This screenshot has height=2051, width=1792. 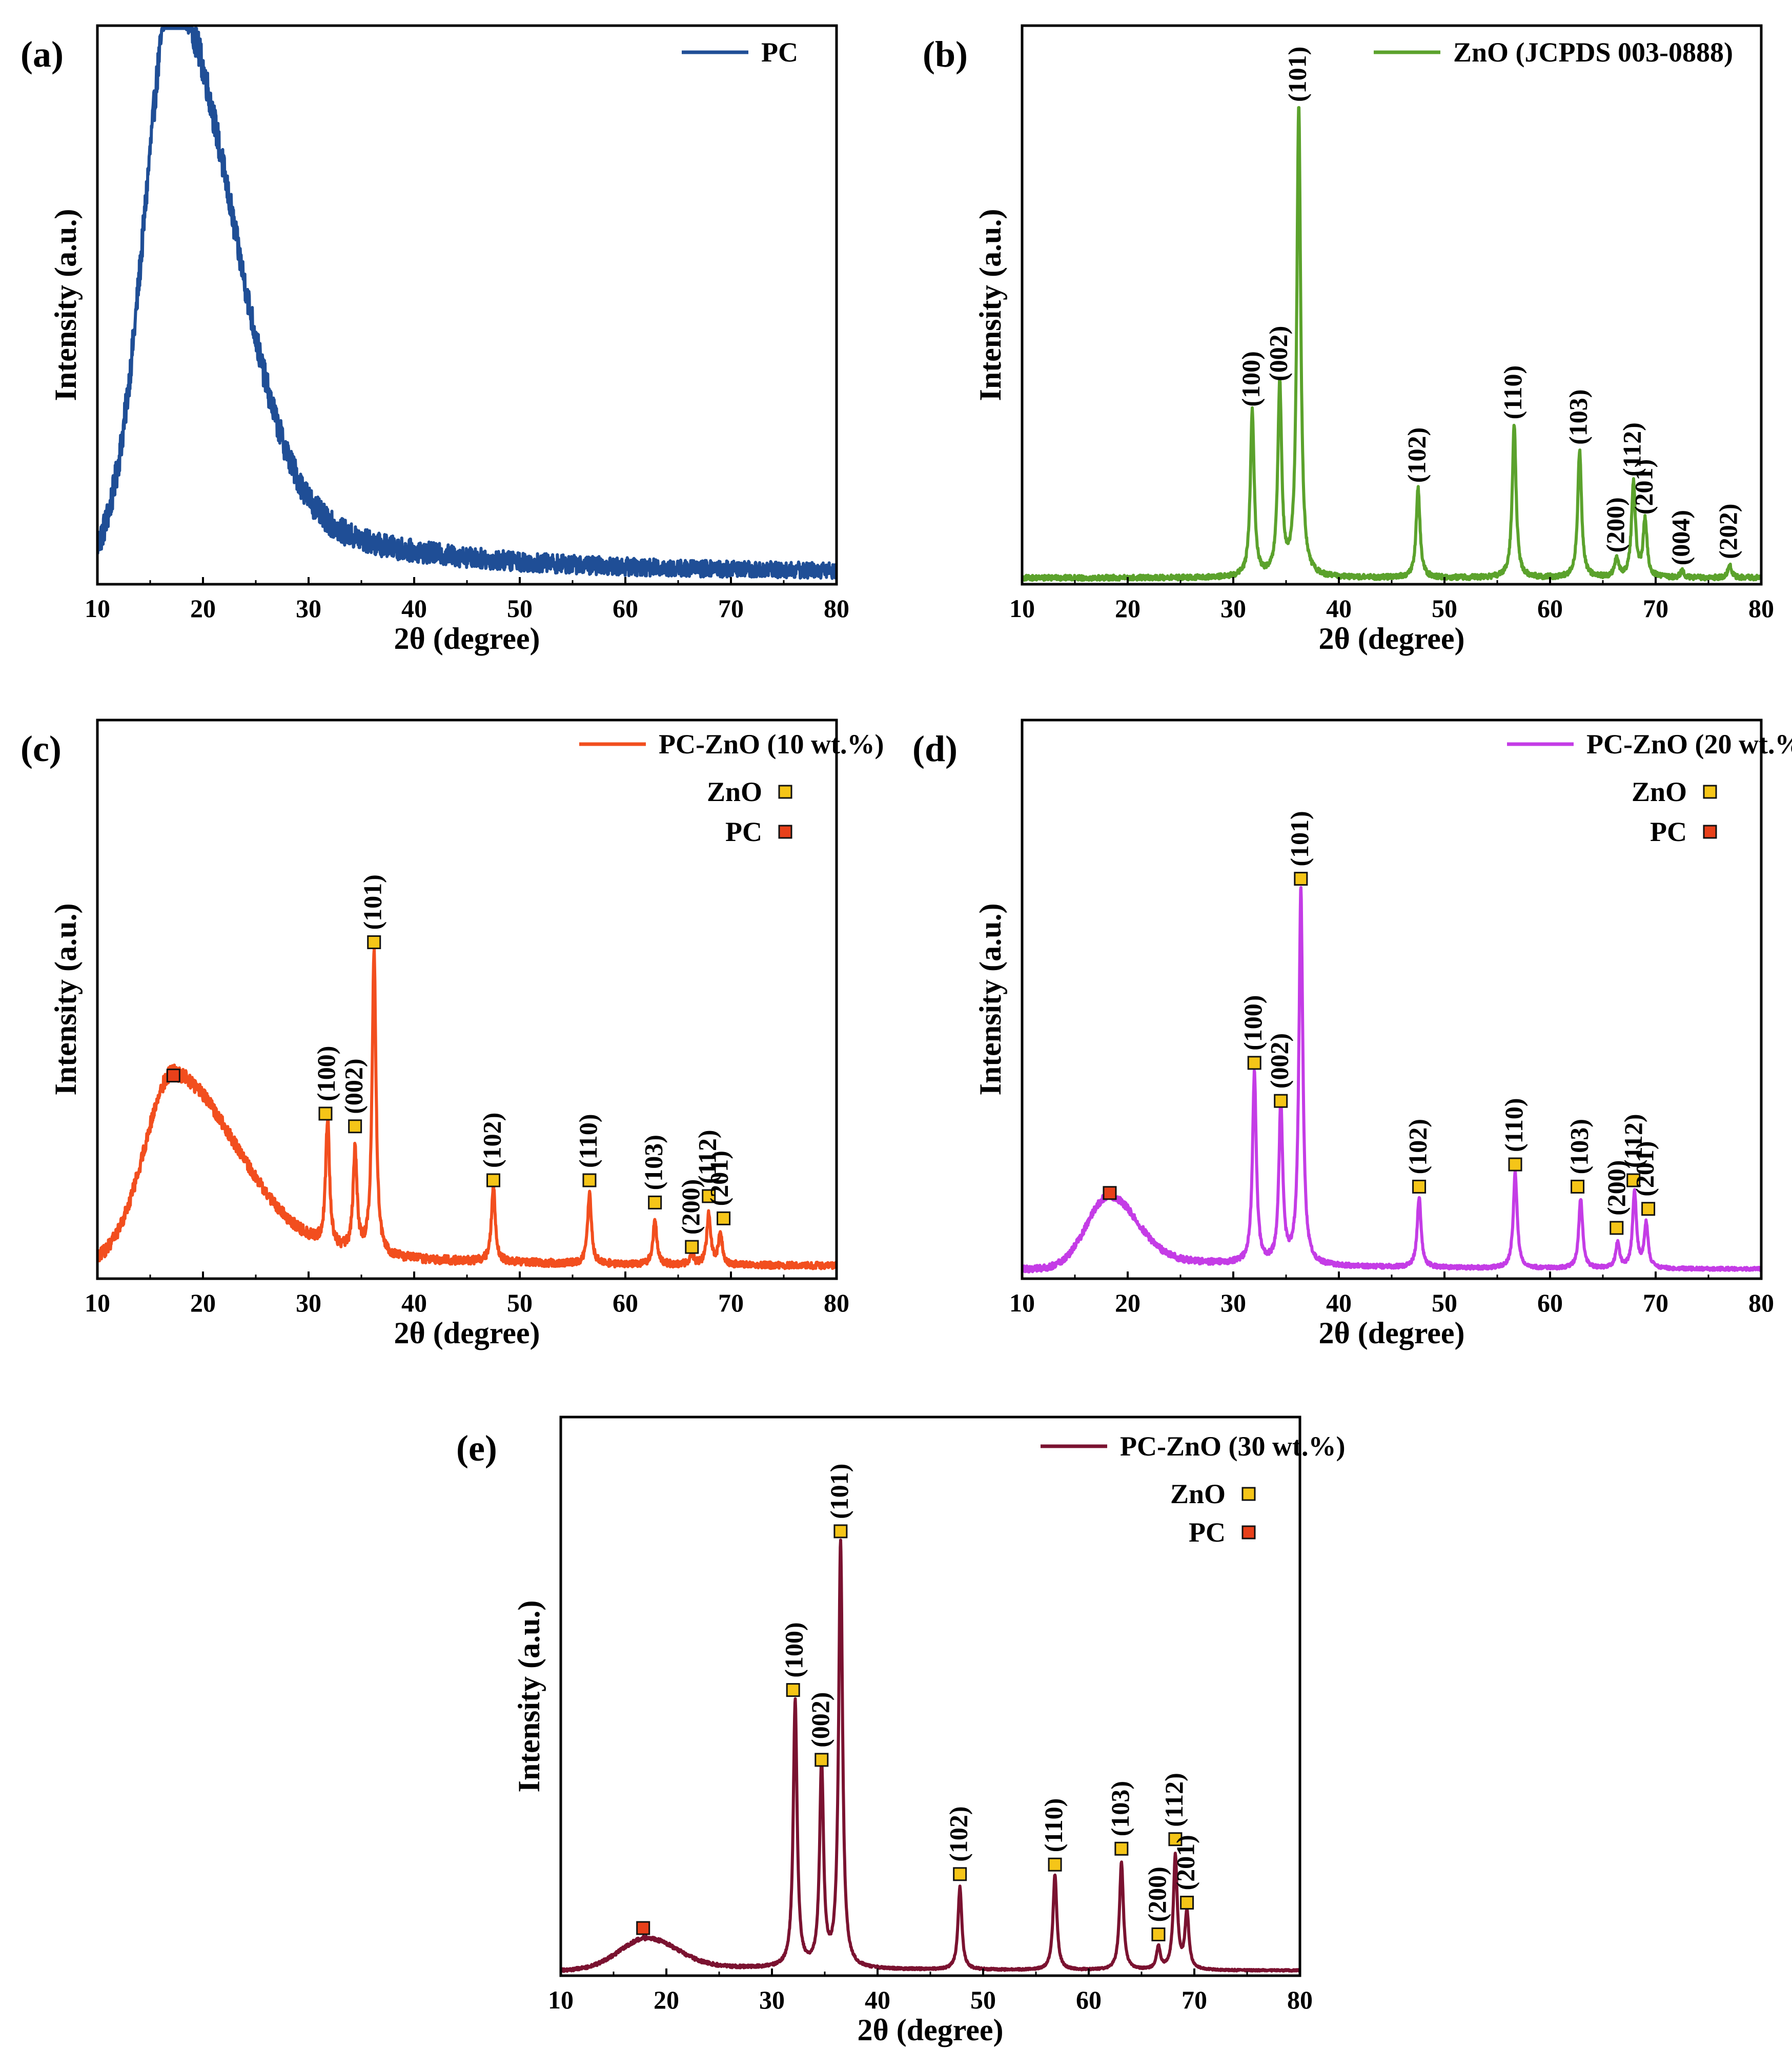 I want to click on legend-label: PC-ZnO (30 wt.%), so click(x=1232, y=1446).